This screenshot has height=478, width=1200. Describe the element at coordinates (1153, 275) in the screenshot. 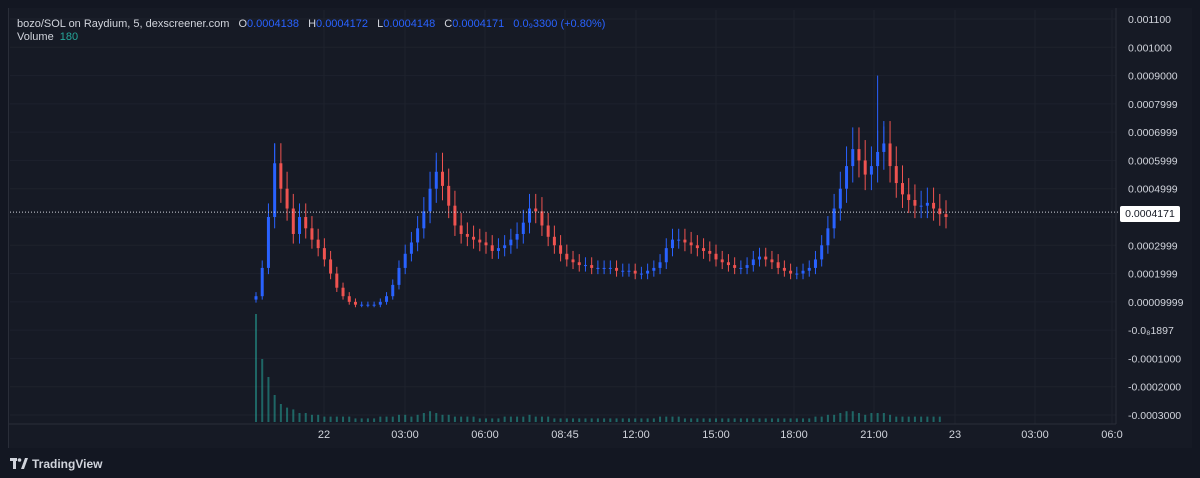

I see `y-tick-label: 0.0001999` at that location.